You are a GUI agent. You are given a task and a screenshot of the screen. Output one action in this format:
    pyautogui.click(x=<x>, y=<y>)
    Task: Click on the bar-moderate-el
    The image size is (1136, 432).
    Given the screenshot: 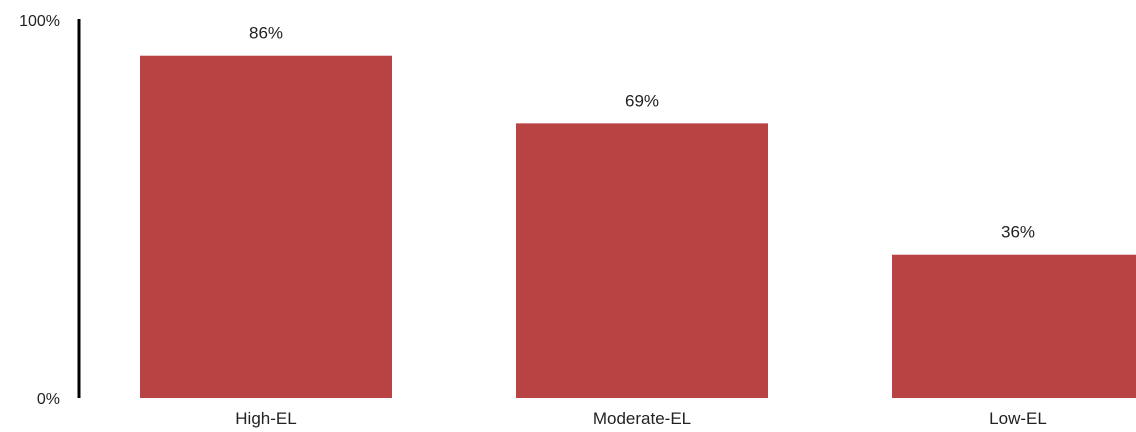 What is the action you would take?
    pyautogui.click(x=642, y=260)
    